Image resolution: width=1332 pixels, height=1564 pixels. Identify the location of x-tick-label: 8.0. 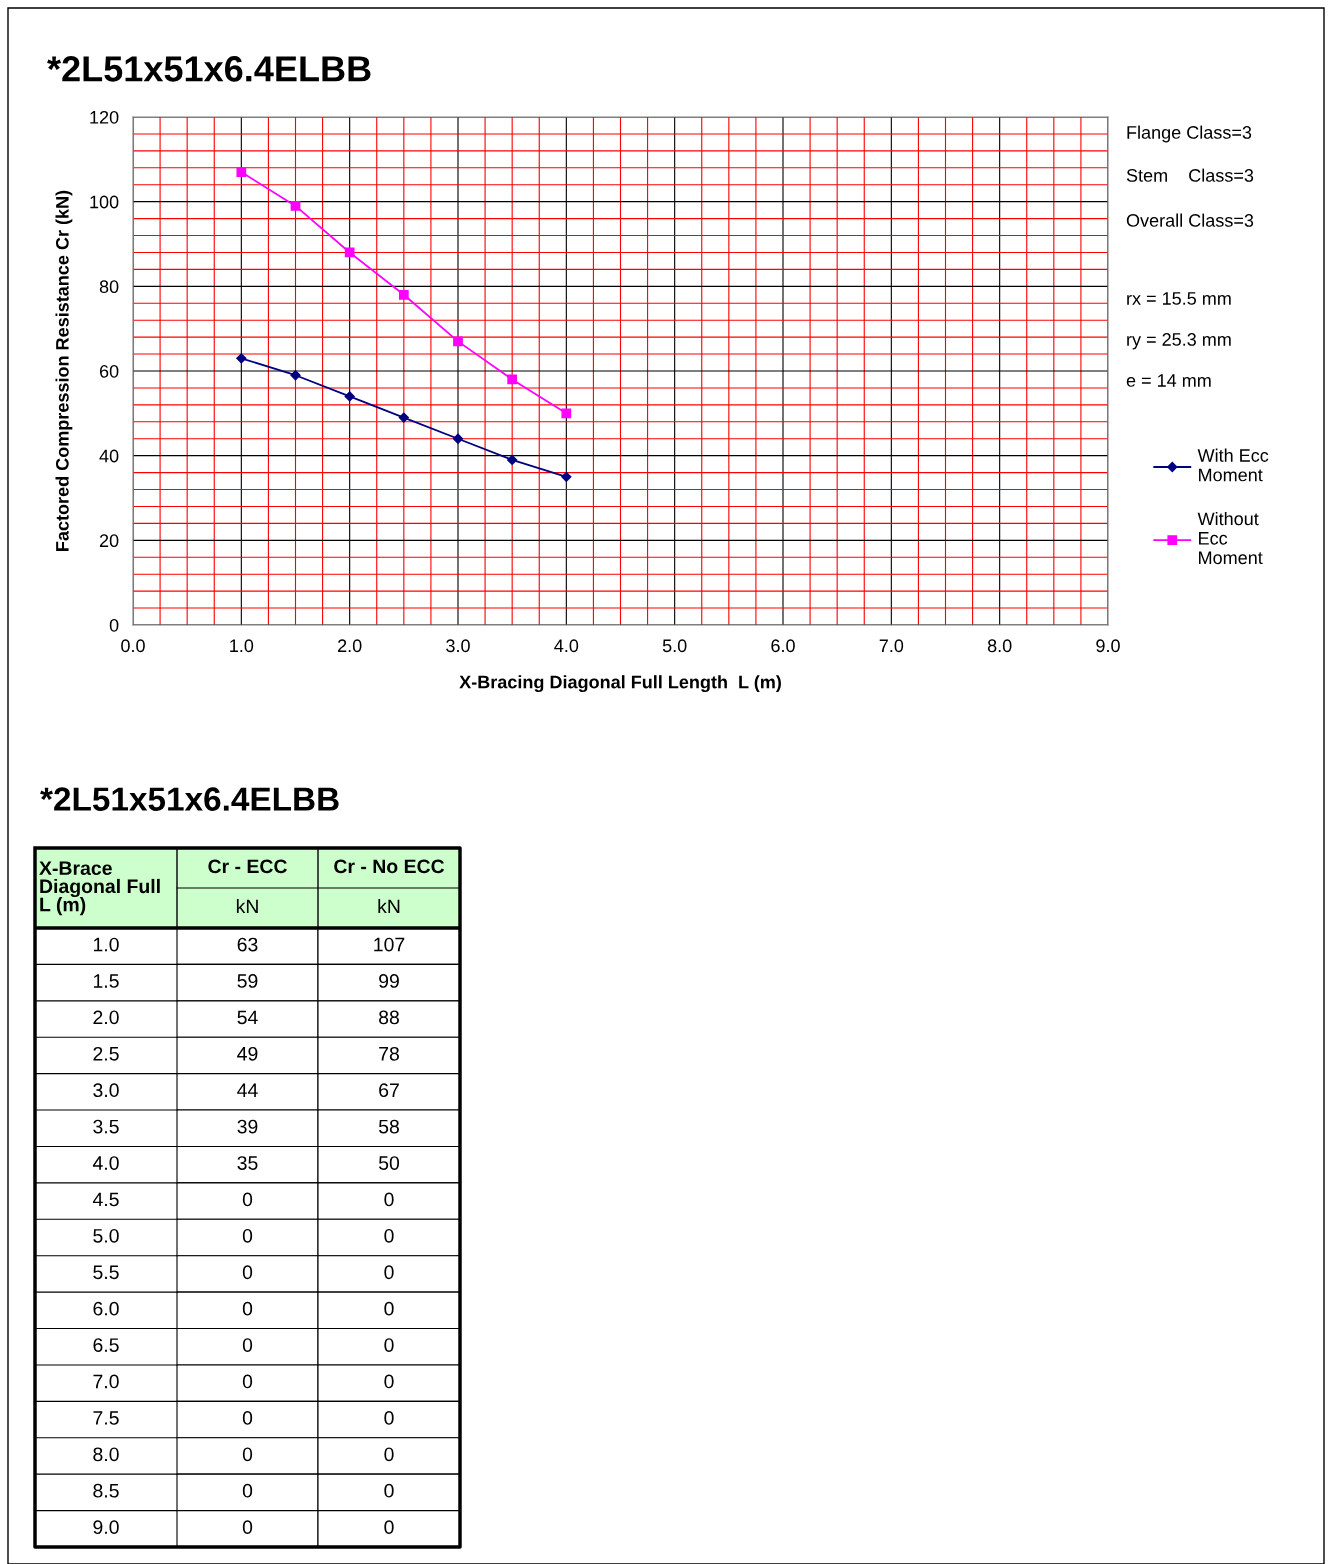
(999, 646).